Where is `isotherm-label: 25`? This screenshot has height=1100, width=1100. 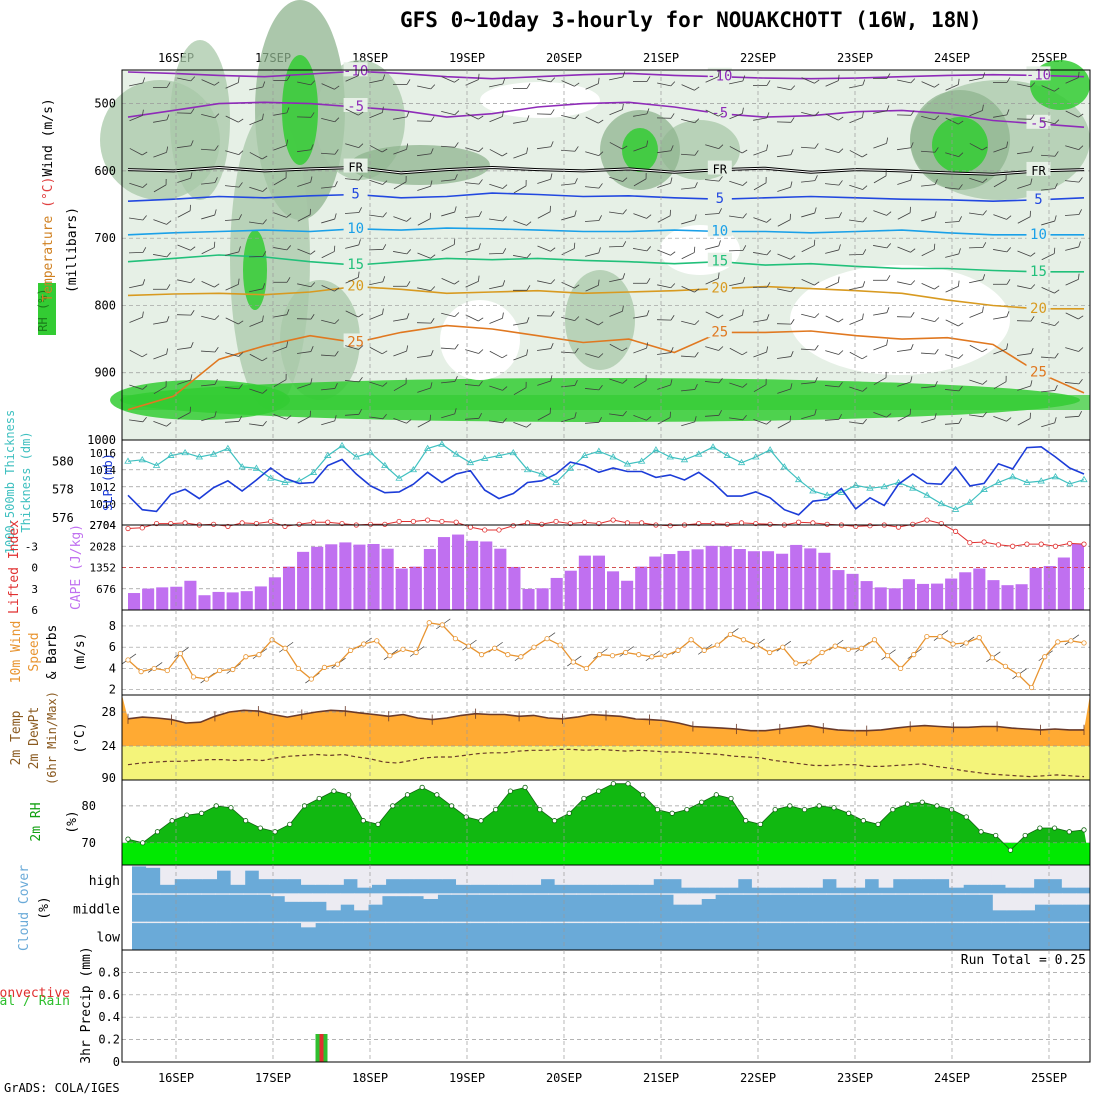 isotherm-label: 25 is located at coordinates (355, 342).